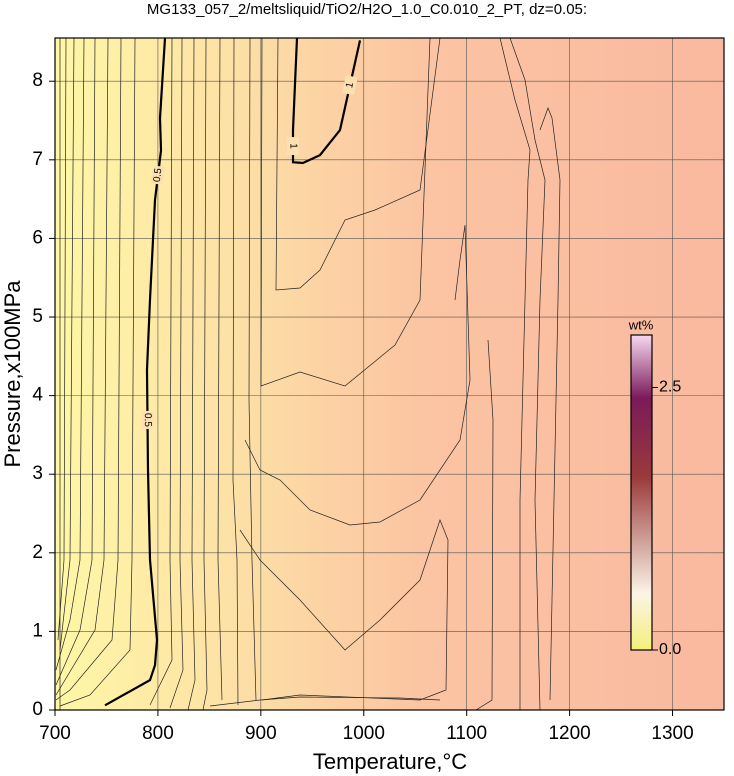  What do you see at coordinates (37, 473) in the screenshot?
I see `y-tick-label: 3` at bounding box center [37, 473].